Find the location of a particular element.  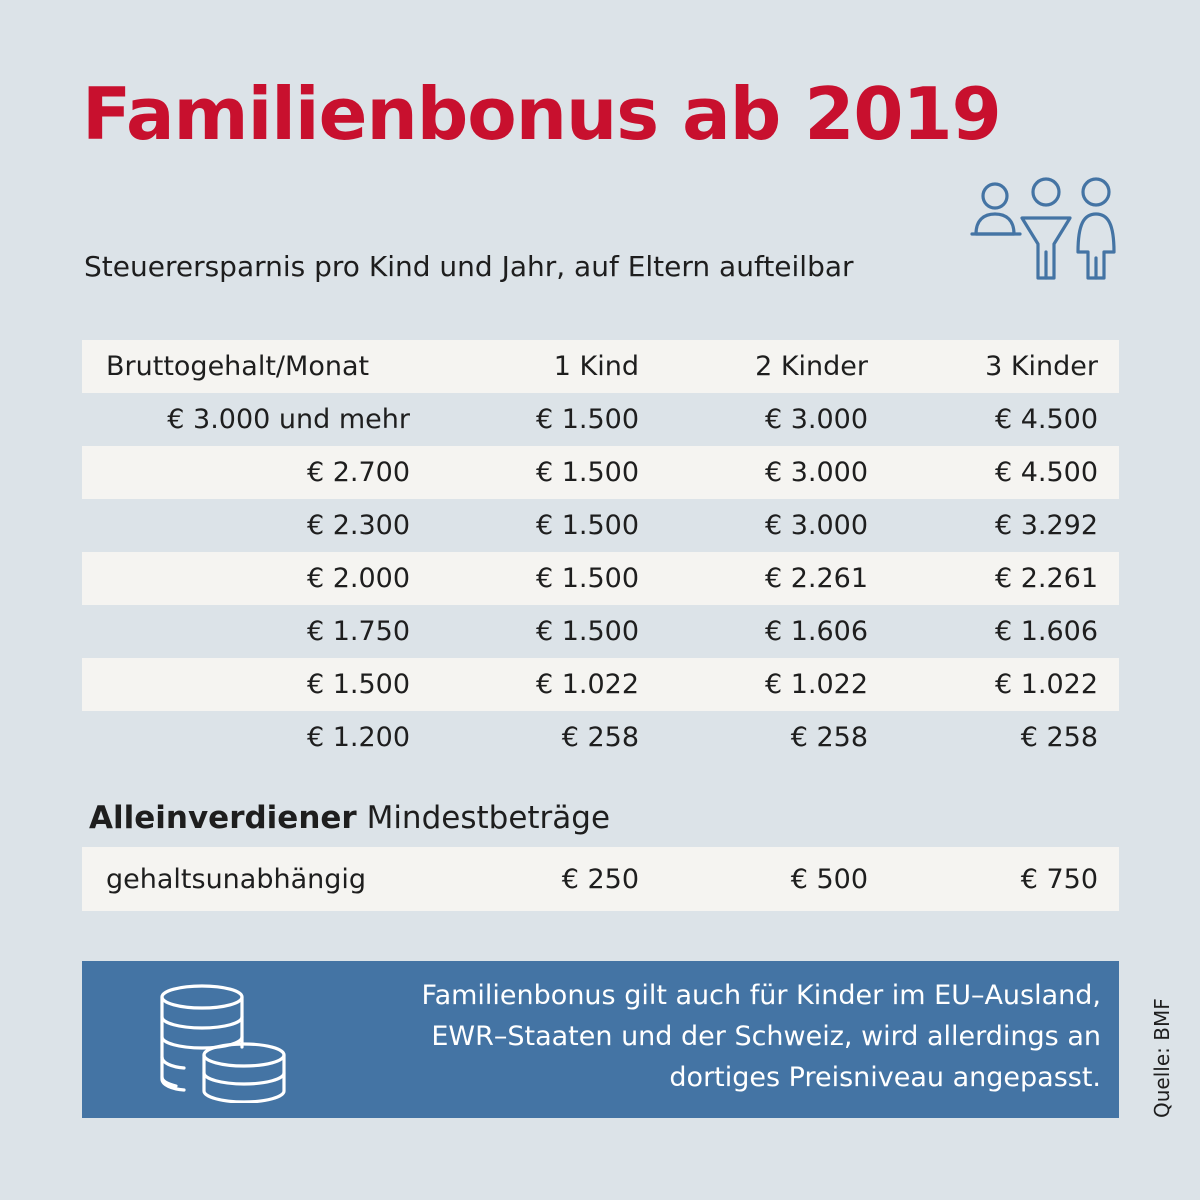

column-header-1-child: 1 Kind is located at coordinates (596, 366).